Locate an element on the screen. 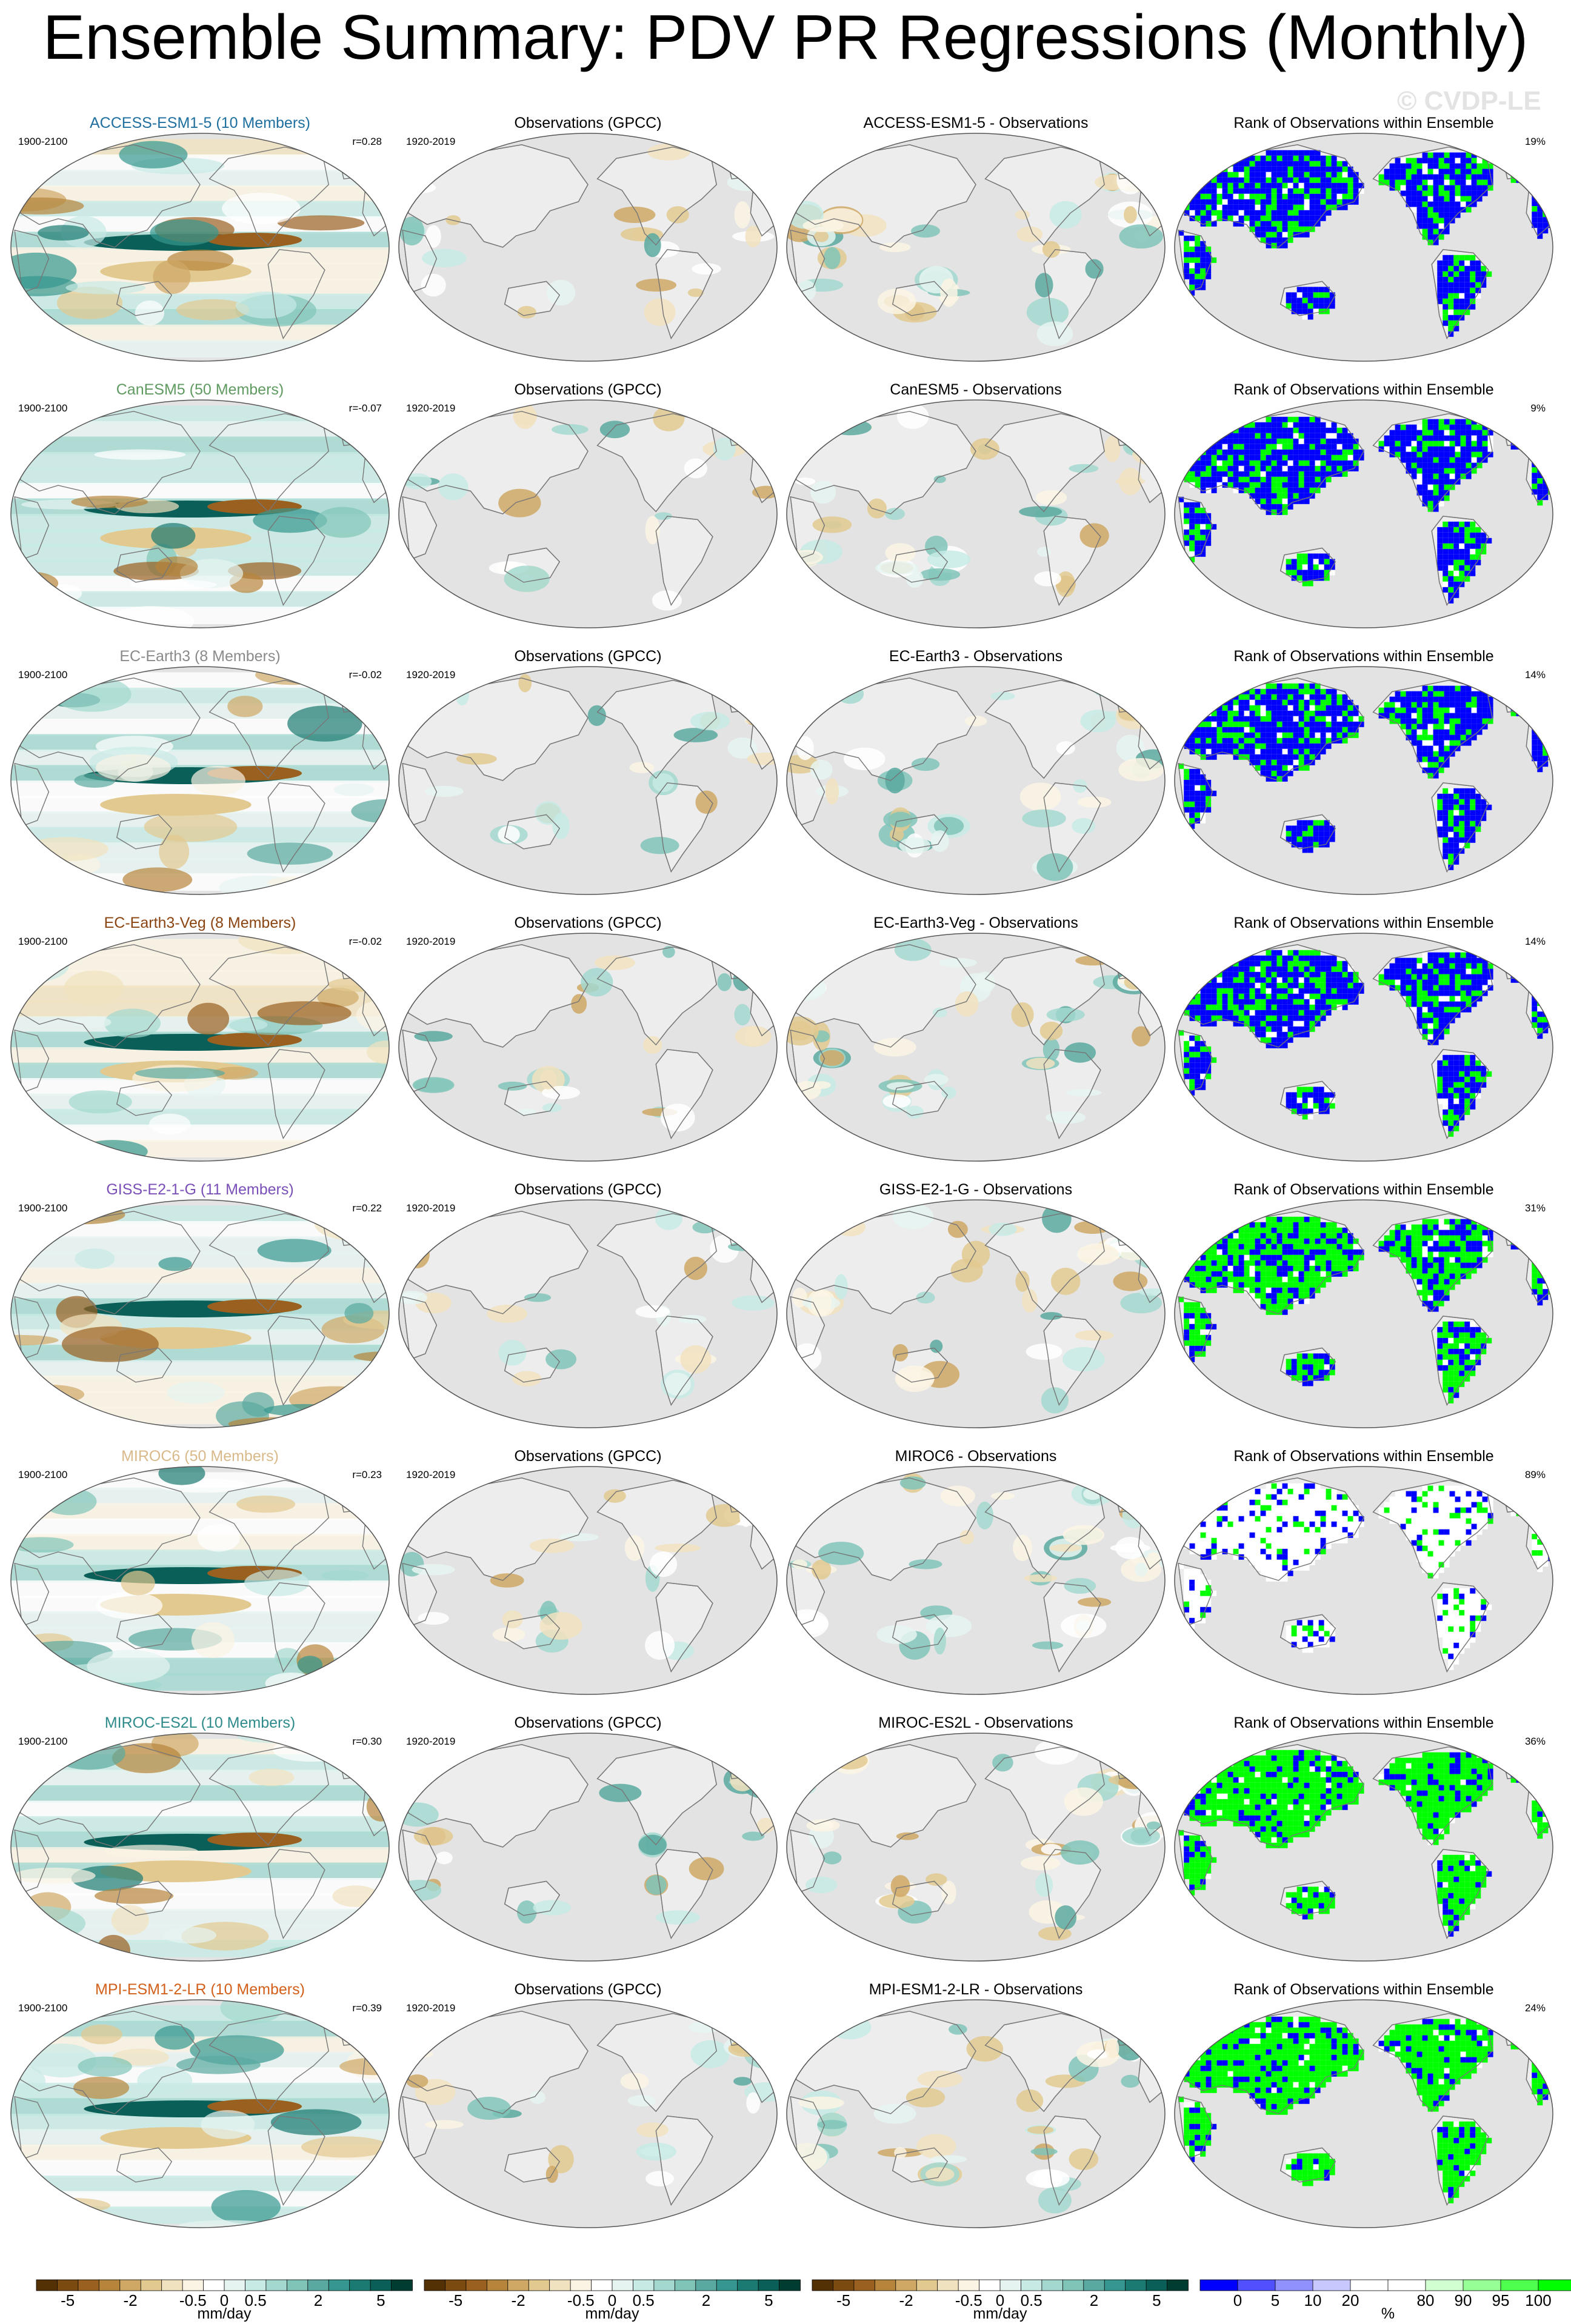 The height and width of the screenshot is (2324, 1571). model-title: MIROC6 (50 Members) is located at coordinates (200, 1456).